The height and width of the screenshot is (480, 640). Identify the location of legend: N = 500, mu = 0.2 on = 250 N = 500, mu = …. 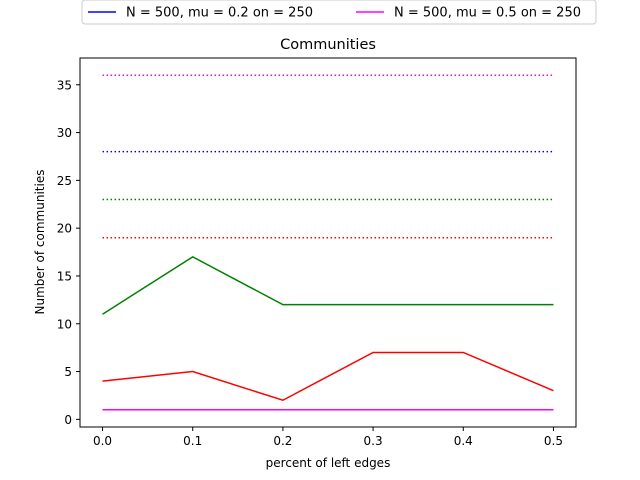
(339, 12).